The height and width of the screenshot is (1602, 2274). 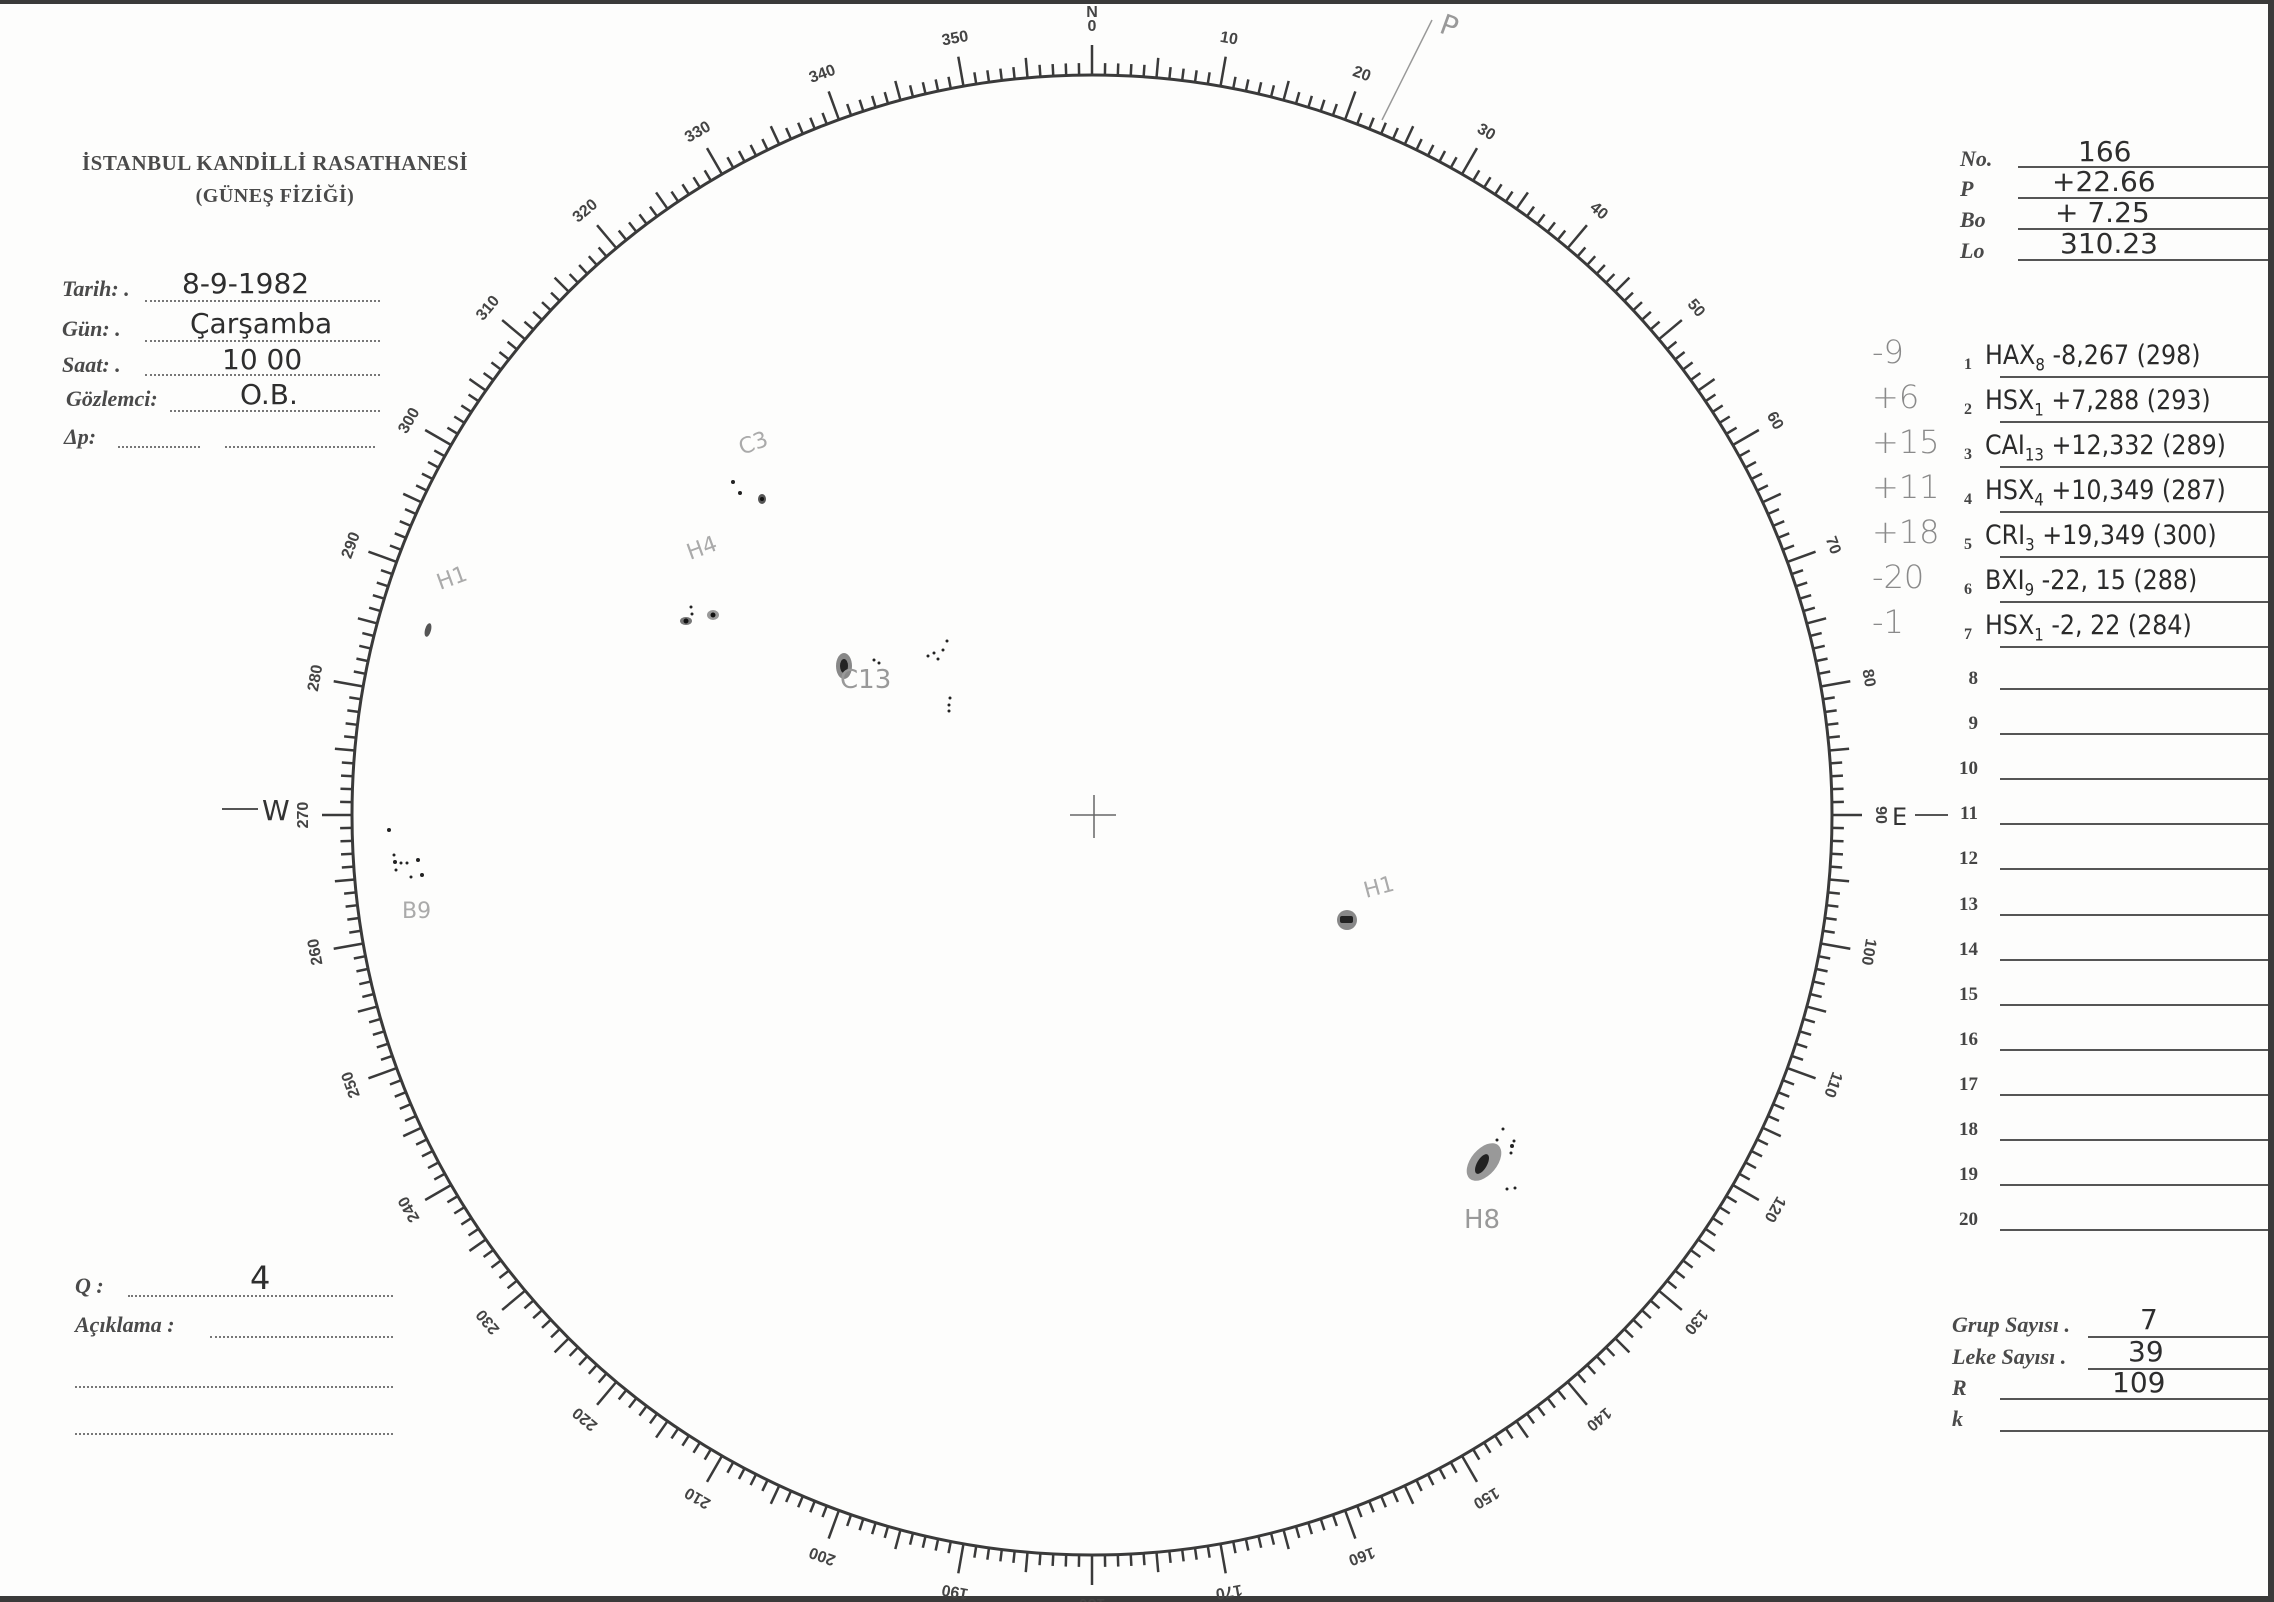 I want to click on group-label-h1-east: H1, so click(x=1379, y=888).